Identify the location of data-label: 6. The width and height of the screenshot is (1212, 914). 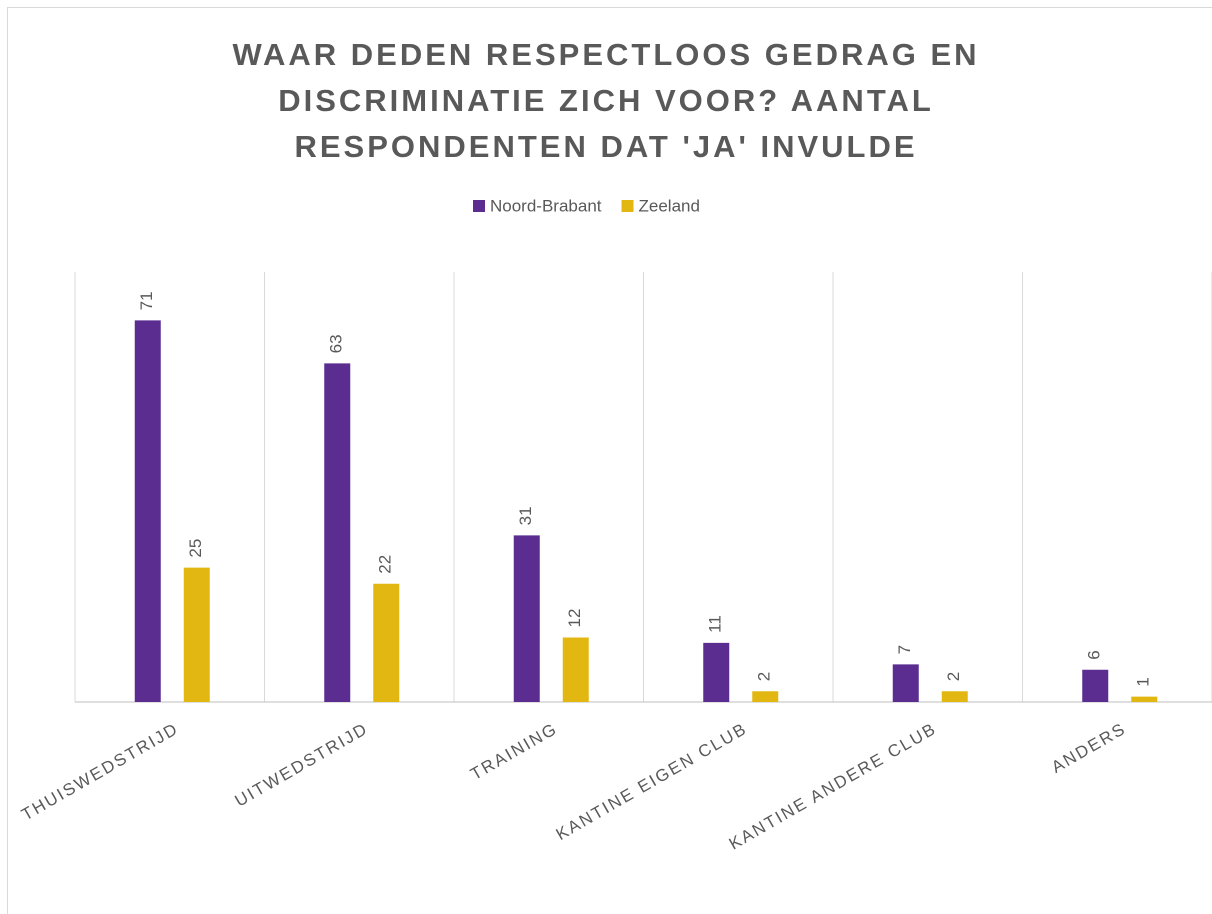
(1094, 654).